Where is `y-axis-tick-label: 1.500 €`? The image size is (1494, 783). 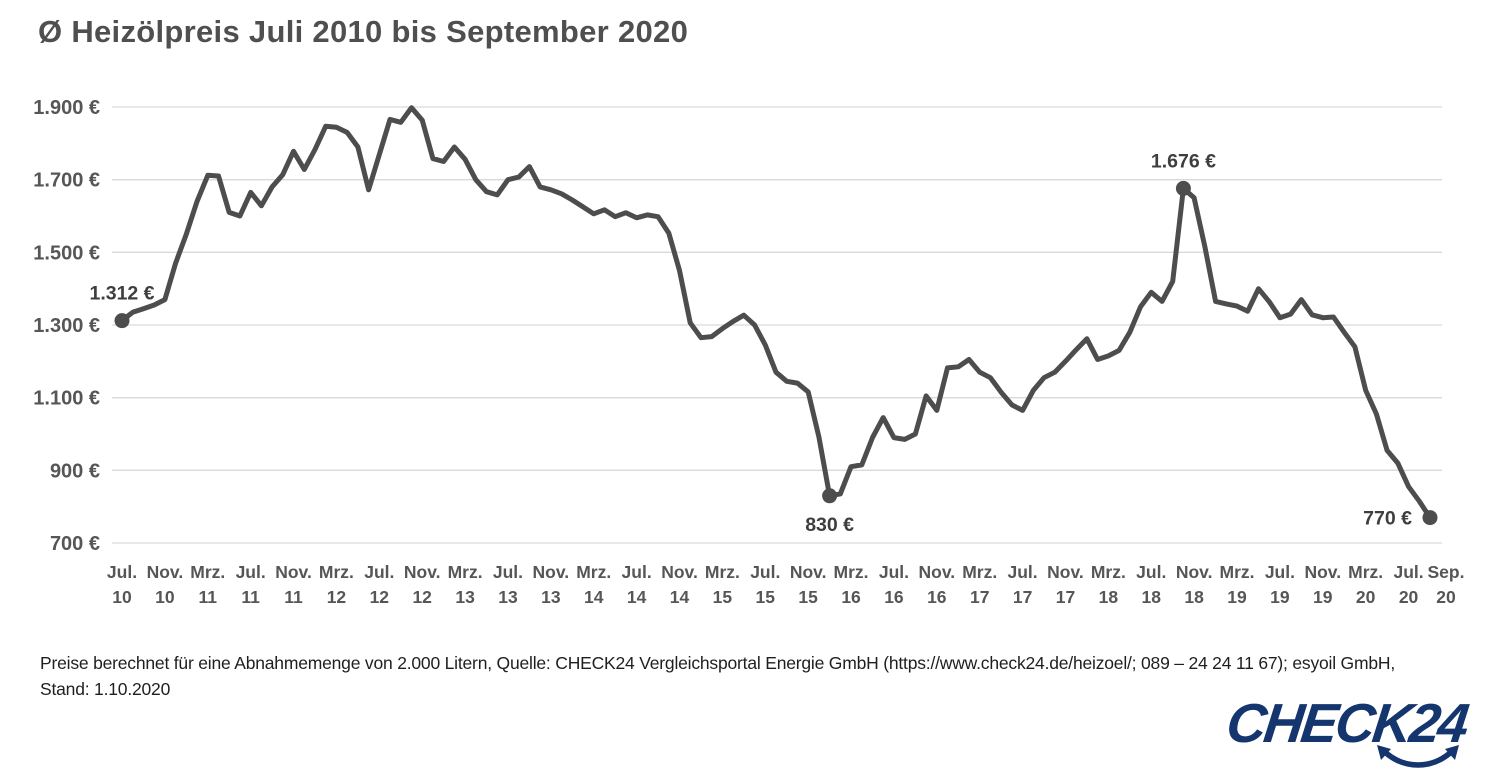
y-axis-tick-label: 1.500 € is located at coordinates (66, 253).